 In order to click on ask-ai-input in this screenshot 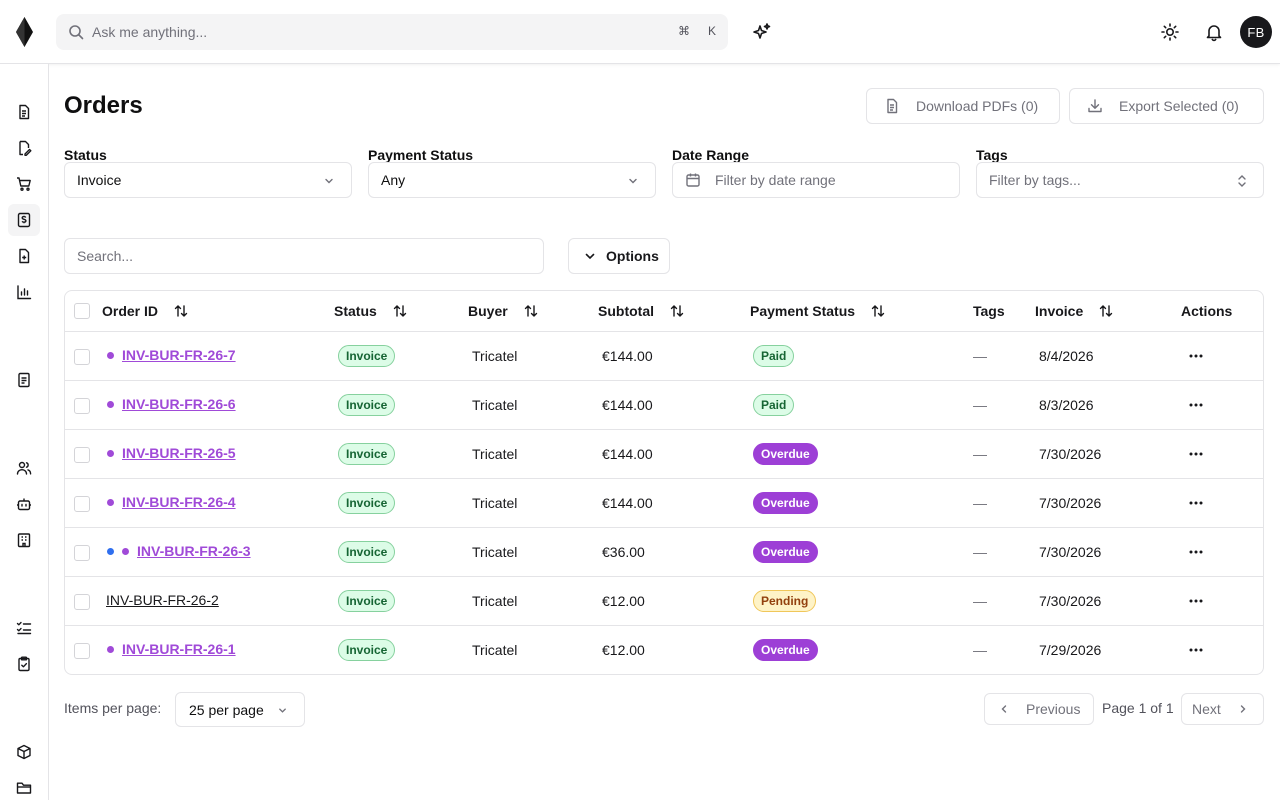, I will do `click(372, 32)`.